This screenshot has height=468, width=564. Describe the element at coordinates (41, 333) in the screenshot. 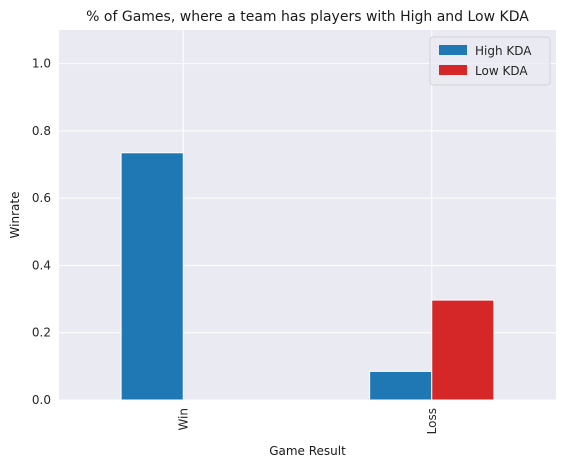

I see `y-tick-label: 0.2` at that location.